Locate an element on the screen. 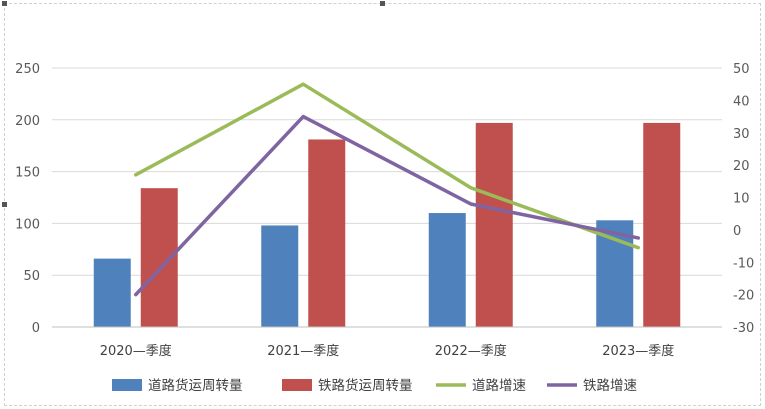 The width and height of the screenshot is (765, 409). legend-label: 道路货运周转量 is located at coordinates (195, 385).